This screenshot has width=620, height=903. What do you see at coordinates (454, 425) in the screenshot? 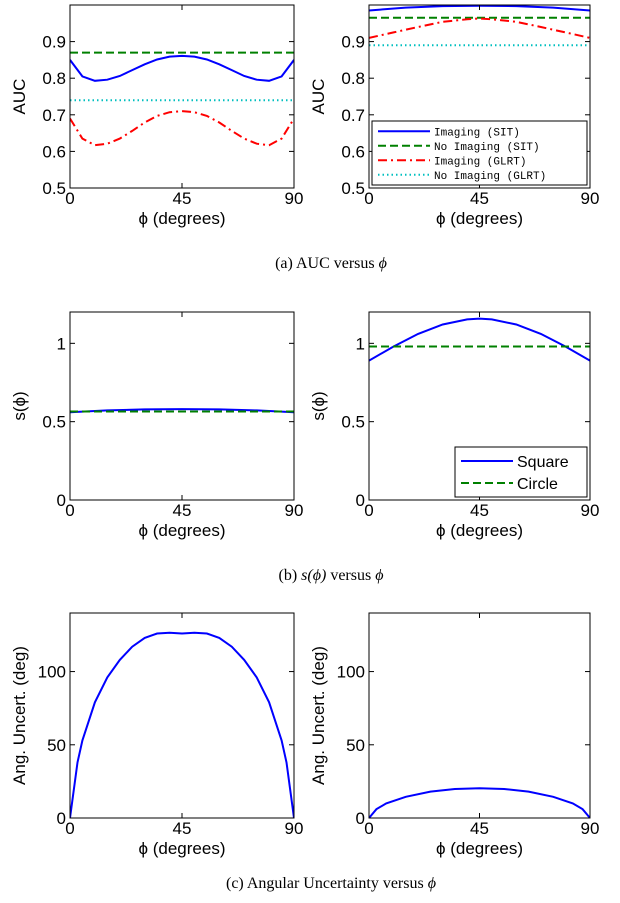
I see `chart-4: 0 45 90 0 0.5 1 ϕ (degrees) s(ϕ) Square Circle` at bounding box center [454, 425].